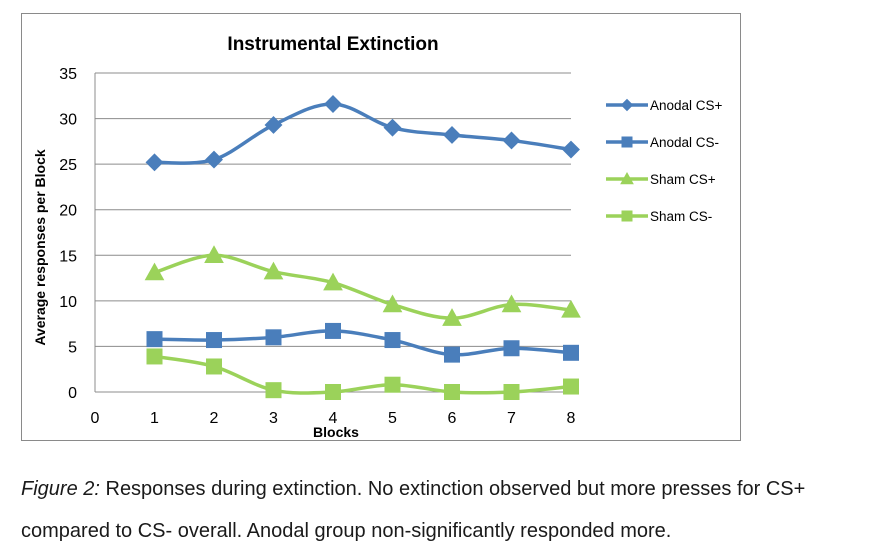 The width and height of the screenshot is (884, 558). What do you see at coordinates (336, 432) in the screenshot?
I see `x-axis-label: Blocks` at bounding box center [336, 432].